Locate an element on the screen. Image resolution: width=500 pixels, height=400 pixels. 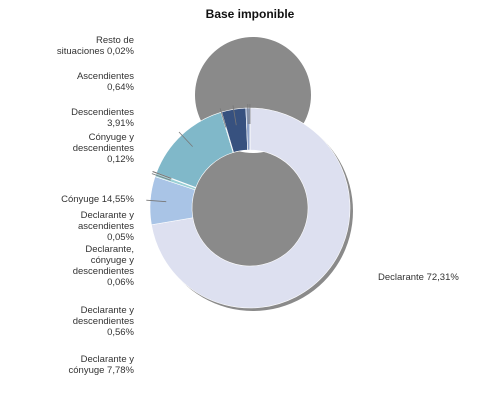
label-descendientes-3-91: Descendientes 3,91% is located at coordinates (102, 118).